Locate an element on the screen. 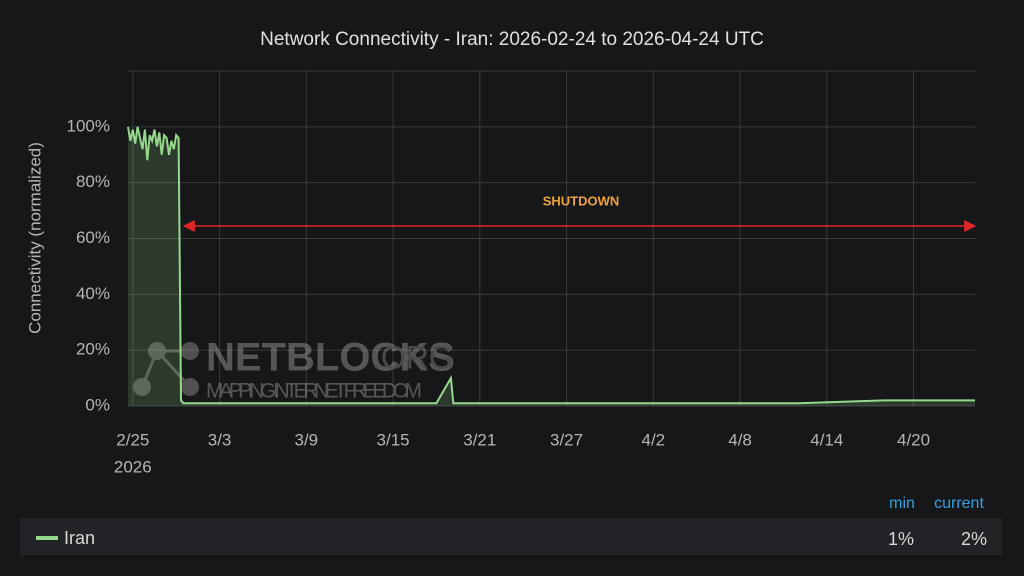  legend-value: 2% is located at coordinates (974, 539).